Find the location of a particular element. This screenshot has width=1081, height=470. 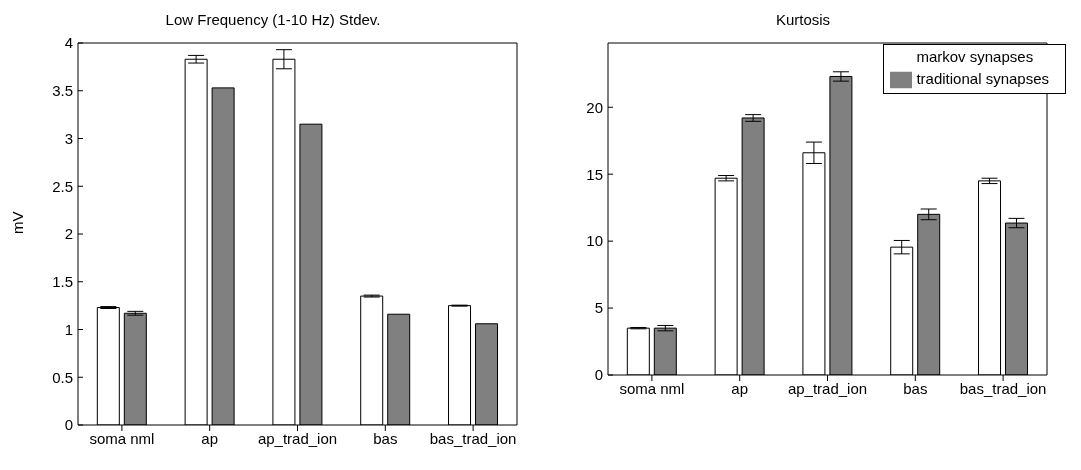

y-tick-label: 4 is located at coordinates (68, 43).